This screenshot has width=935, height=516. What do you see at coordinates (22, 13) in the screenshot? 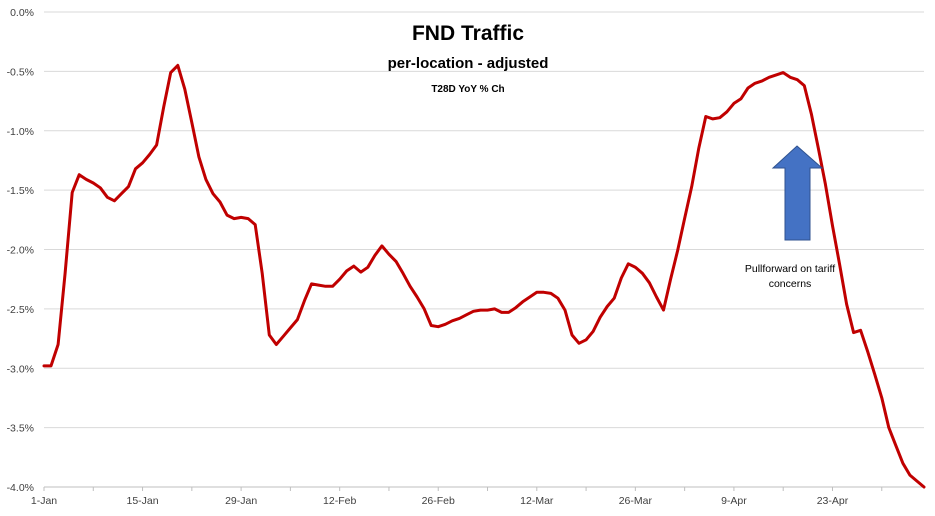
I see `y-tick-label: 0.0%` at bounding box center [22, 13].